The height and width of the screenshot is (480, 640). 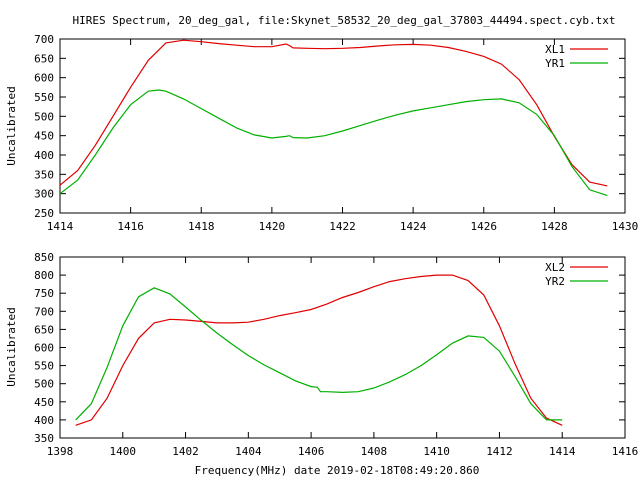 I want to click on top-ytick-label: 300, so click(x=44, y=194).